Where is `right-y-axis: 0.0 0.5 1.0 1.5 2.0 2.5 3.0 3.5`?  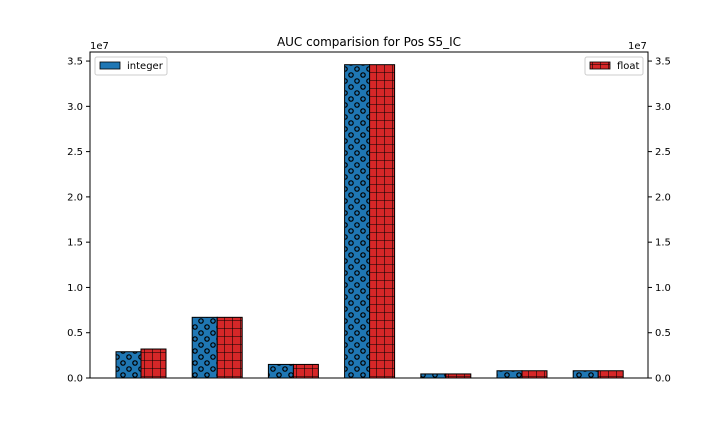 right-y-axis: 0.0 0.5 1.0 1.5 2.0 2.5 3.0 3.5 is located at coordinates (659, 221).